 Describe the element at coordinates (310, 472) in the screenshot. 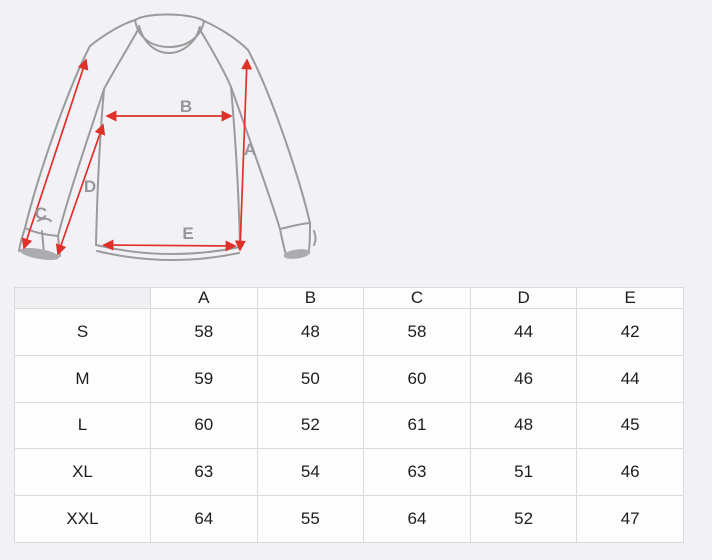

I see `measurement-value: 54` at that location.